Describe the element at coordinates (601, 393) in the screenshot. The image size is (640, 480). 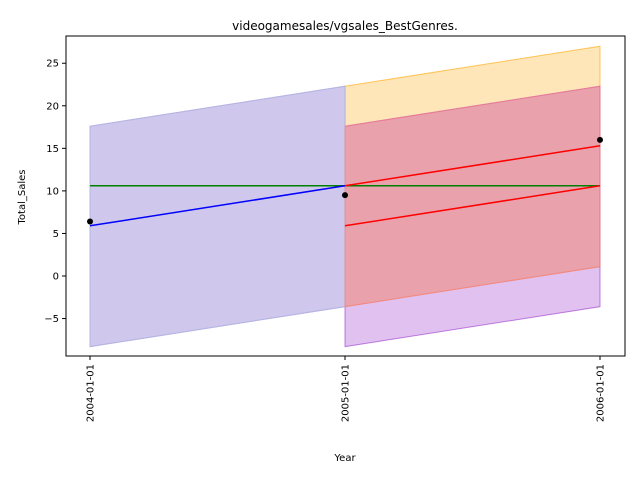
I see `x-tick-label: 2006-01-01` at that location.